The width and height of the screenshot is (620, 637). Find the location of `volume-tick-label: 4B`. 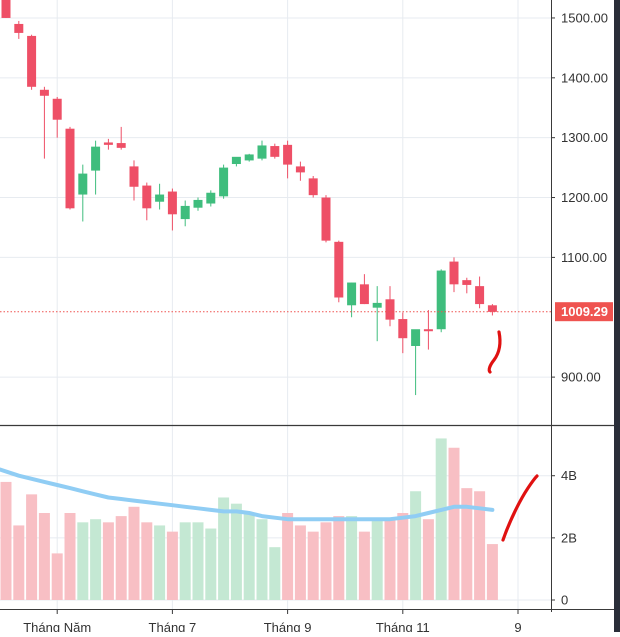

volume-tick-label: 4B is located at coordinates (569, 475).